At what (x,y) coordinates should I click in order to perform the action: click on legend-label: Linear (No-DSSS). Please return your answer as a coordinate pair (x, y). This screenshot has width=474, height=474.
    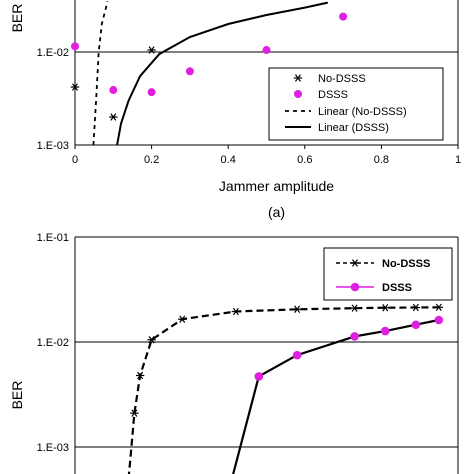
    Looking at the image, I should click on (362, 112).